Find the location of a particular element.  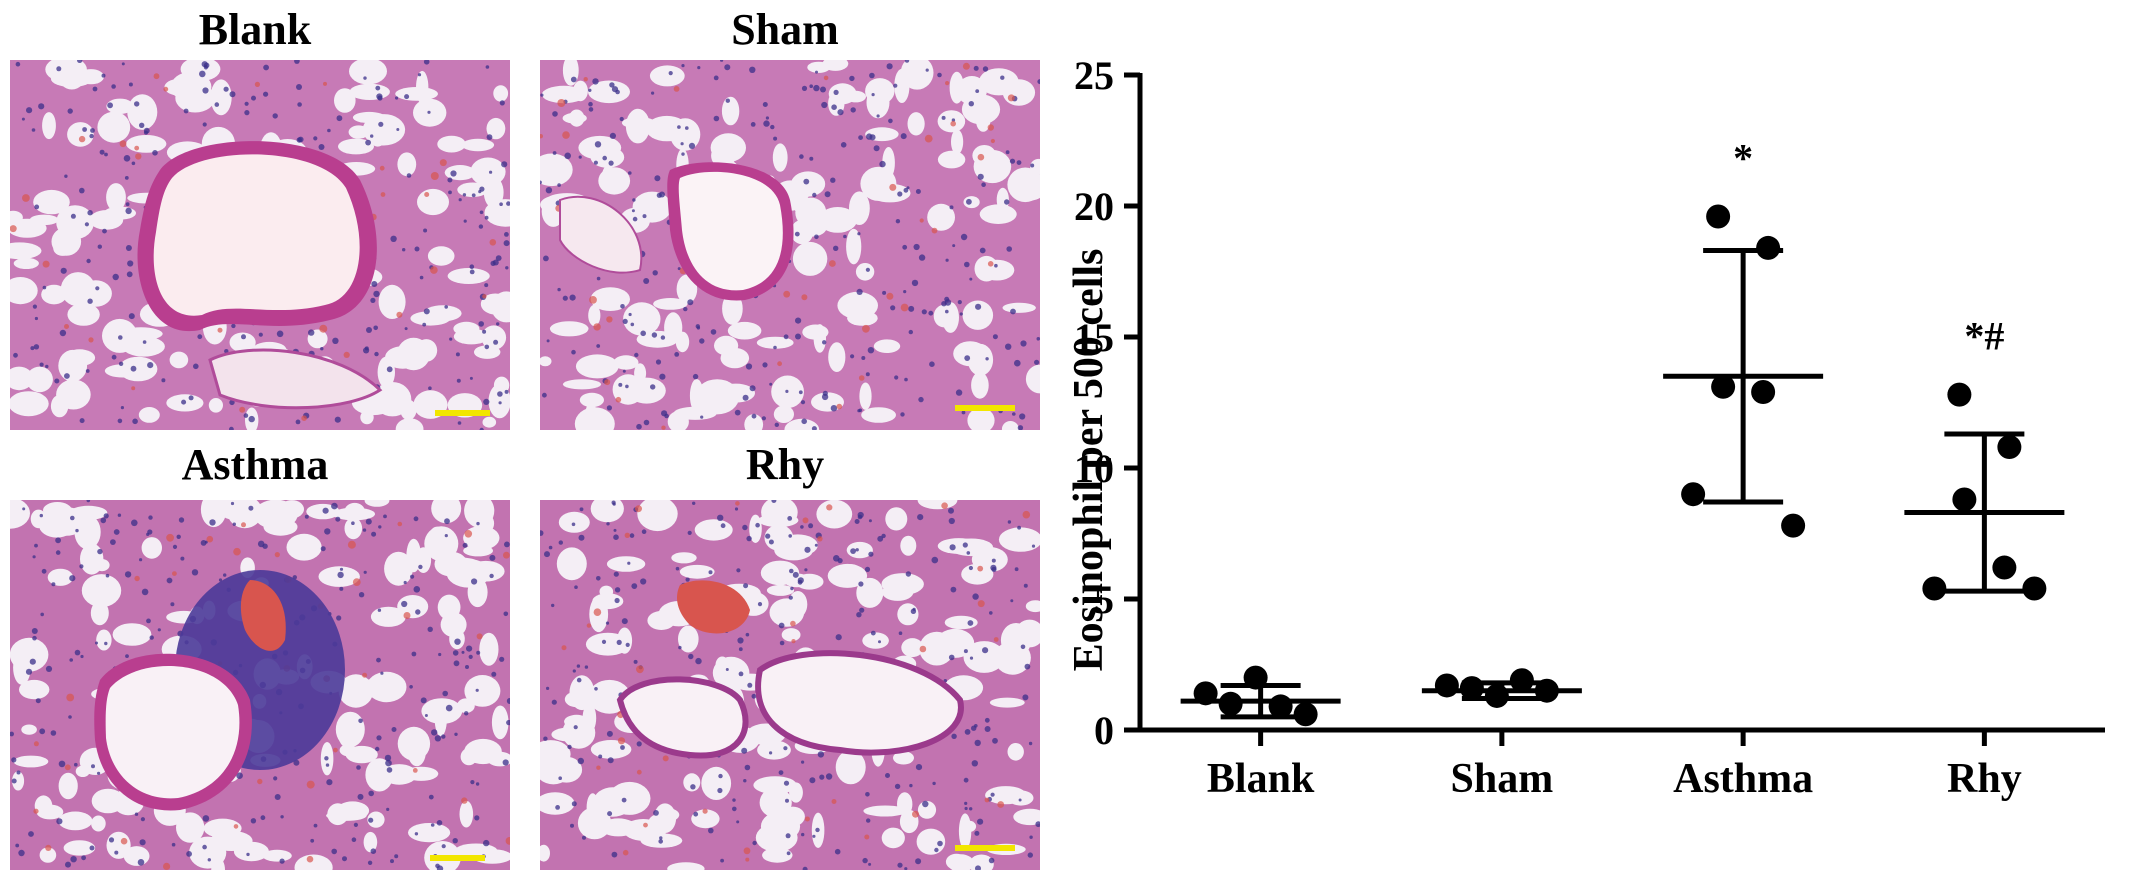

x-tick-label: Blank is located at coordinates (1261, 779).